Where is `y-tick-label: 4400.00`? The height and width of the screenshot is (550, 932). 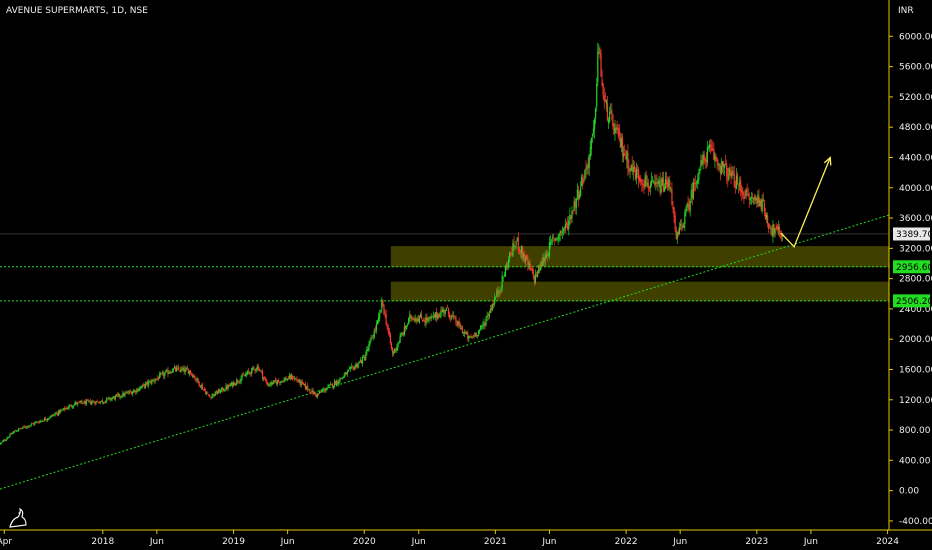 y-tick-label: 4400.00 is located at coordinates (915, 158).